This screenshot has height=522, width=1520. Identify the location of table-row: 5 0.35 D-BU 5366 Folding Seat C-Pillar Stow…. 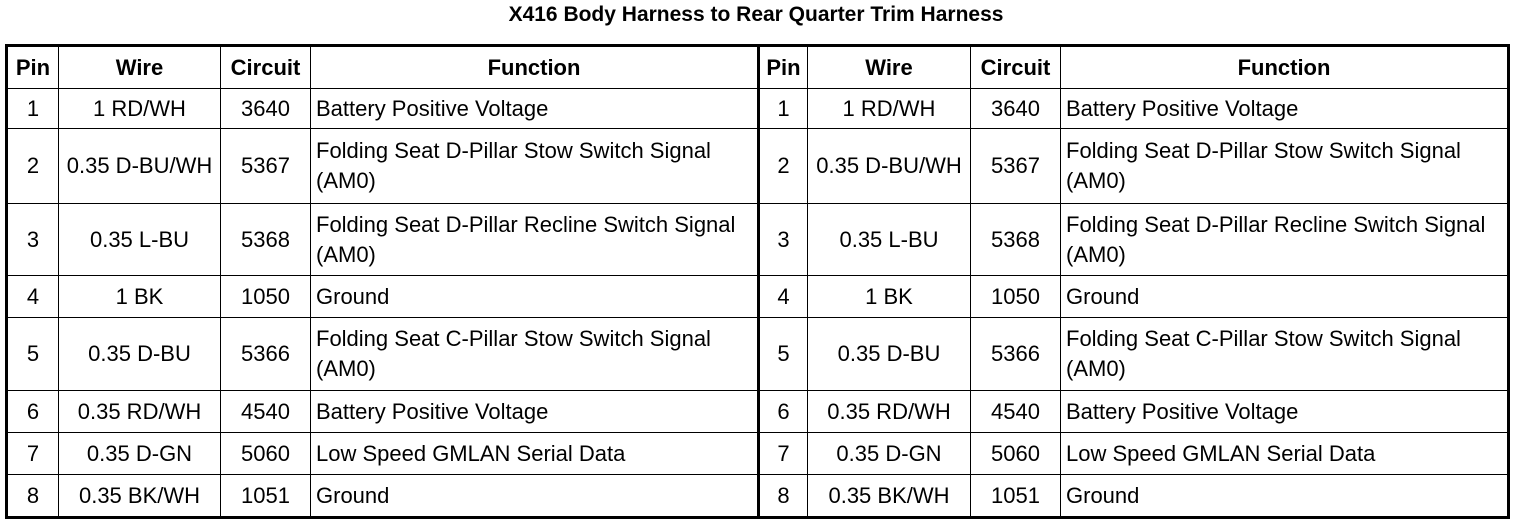
(757, 354).